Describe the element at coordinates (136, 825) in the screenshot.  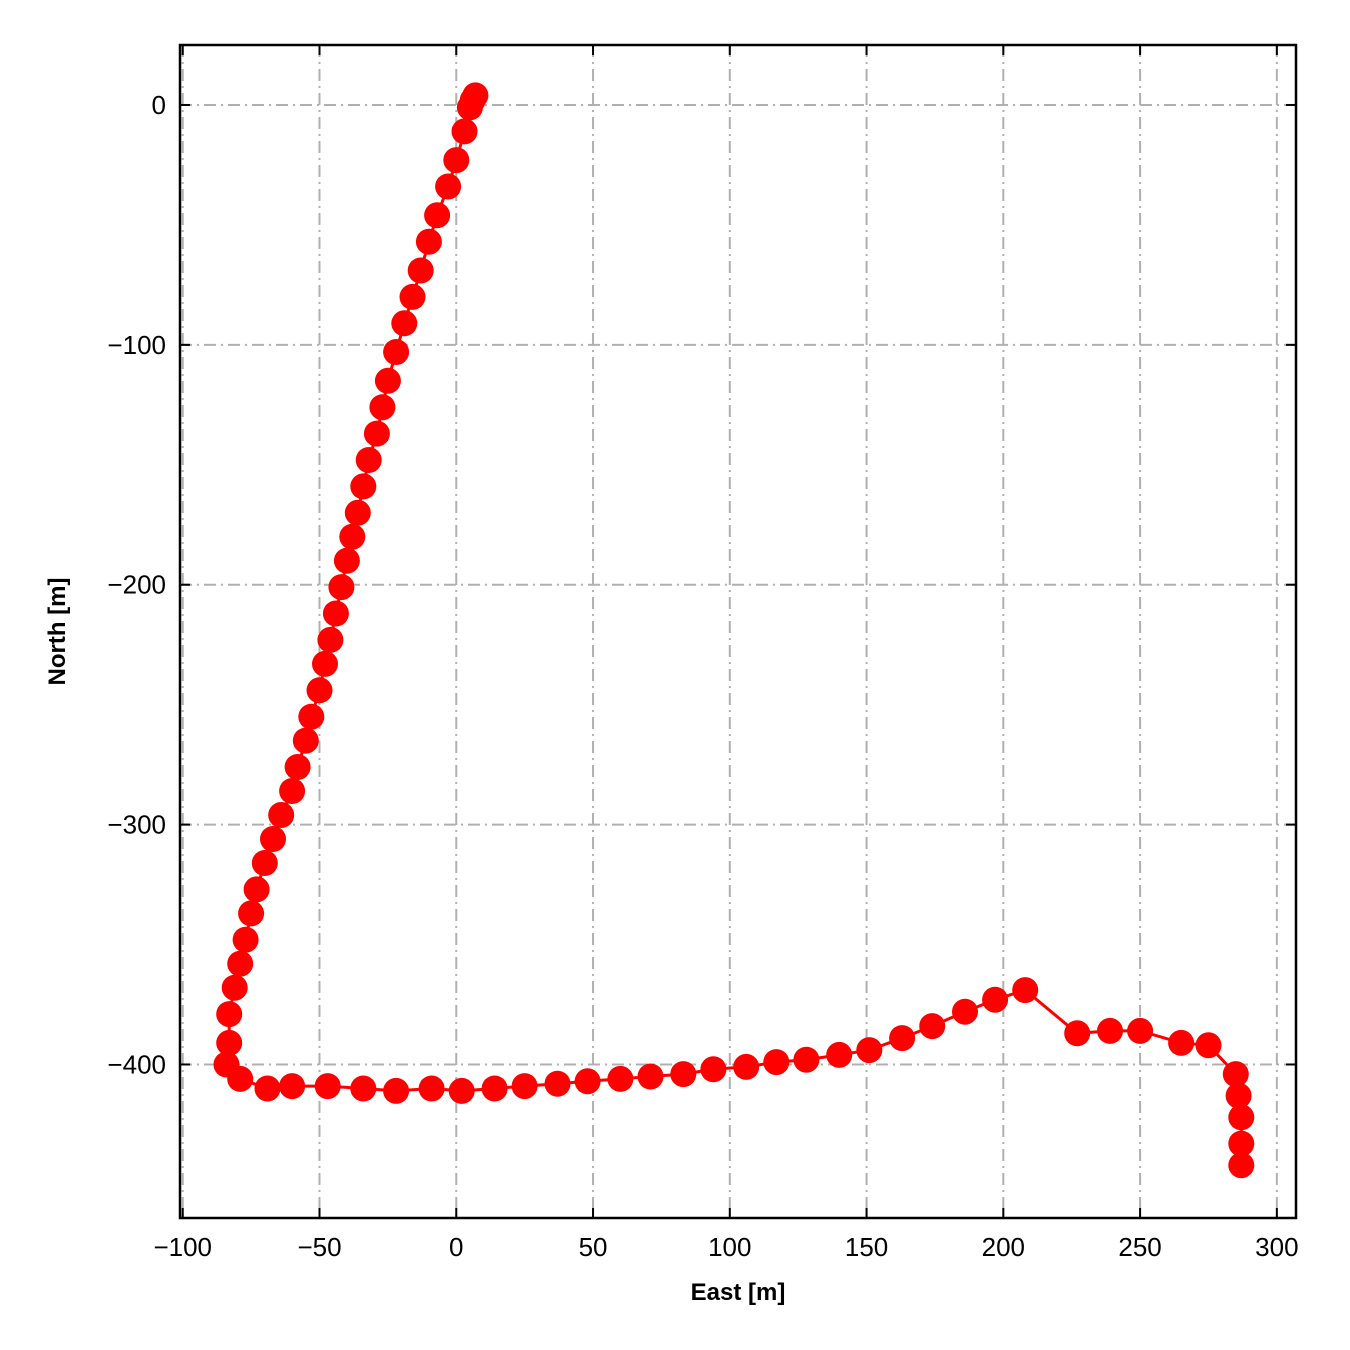
I see `y-tick-label: −300` at that location.